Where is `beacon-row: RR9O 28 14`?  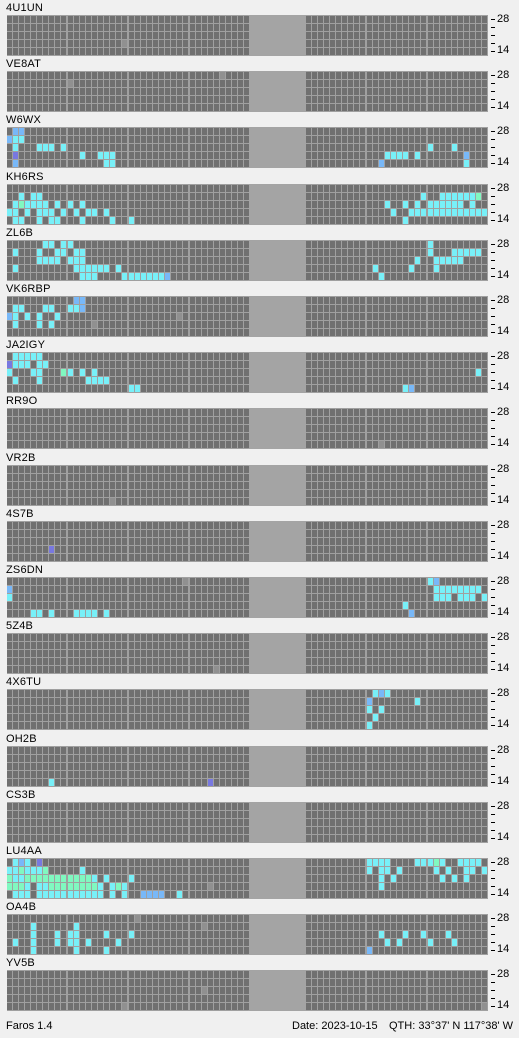
beacon-row: RR9O 28 14 is located at coordinates (259, 421).